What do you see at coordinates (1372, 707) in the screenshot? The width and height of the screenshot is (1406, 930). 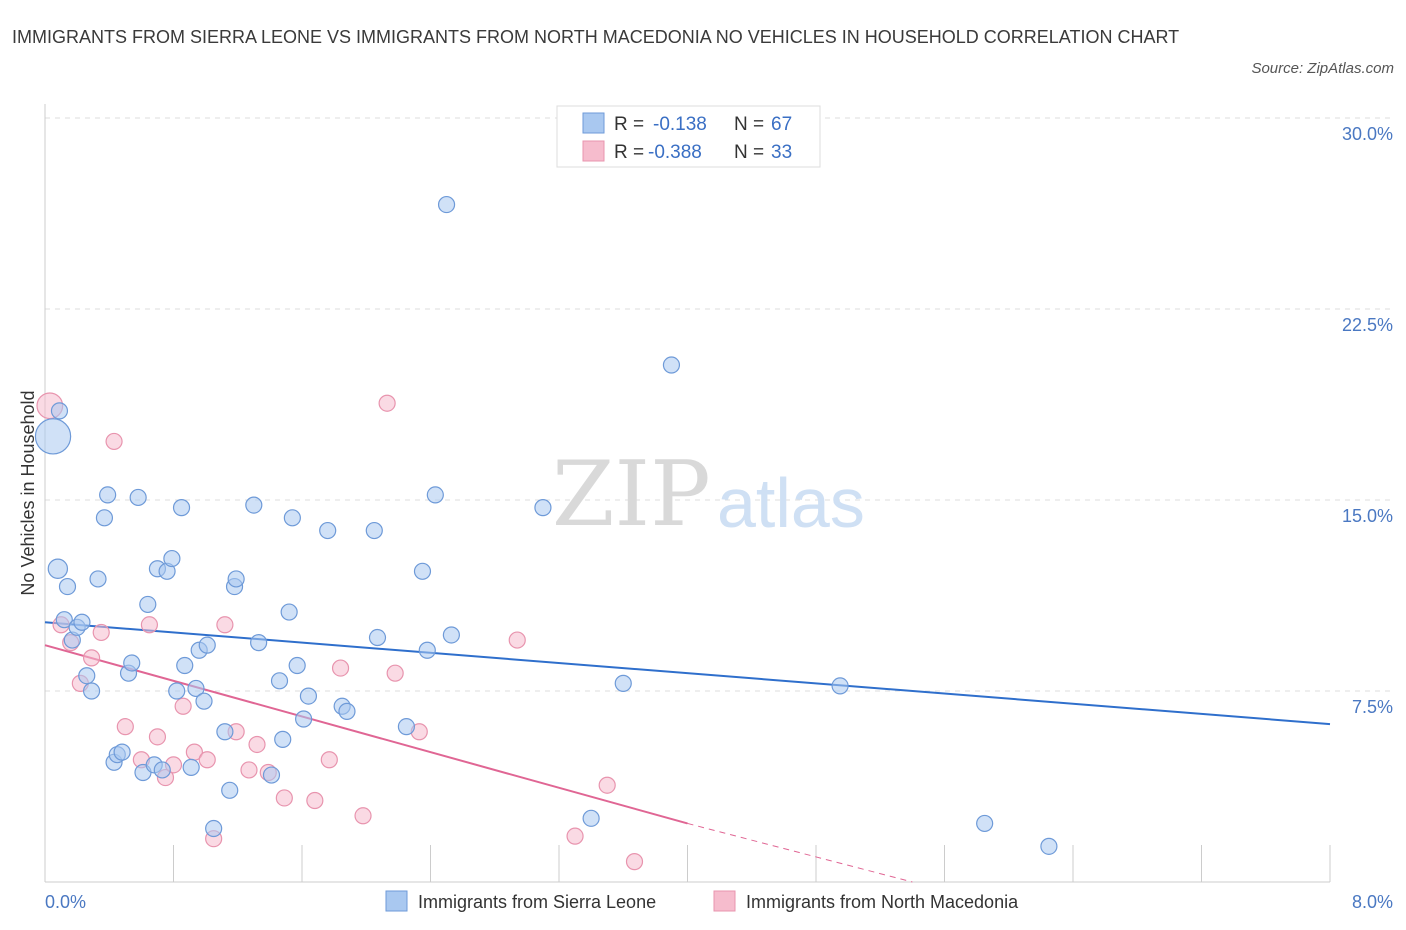 I see `y-tick-label: 7.5%` at bounding box center [1372, 707].